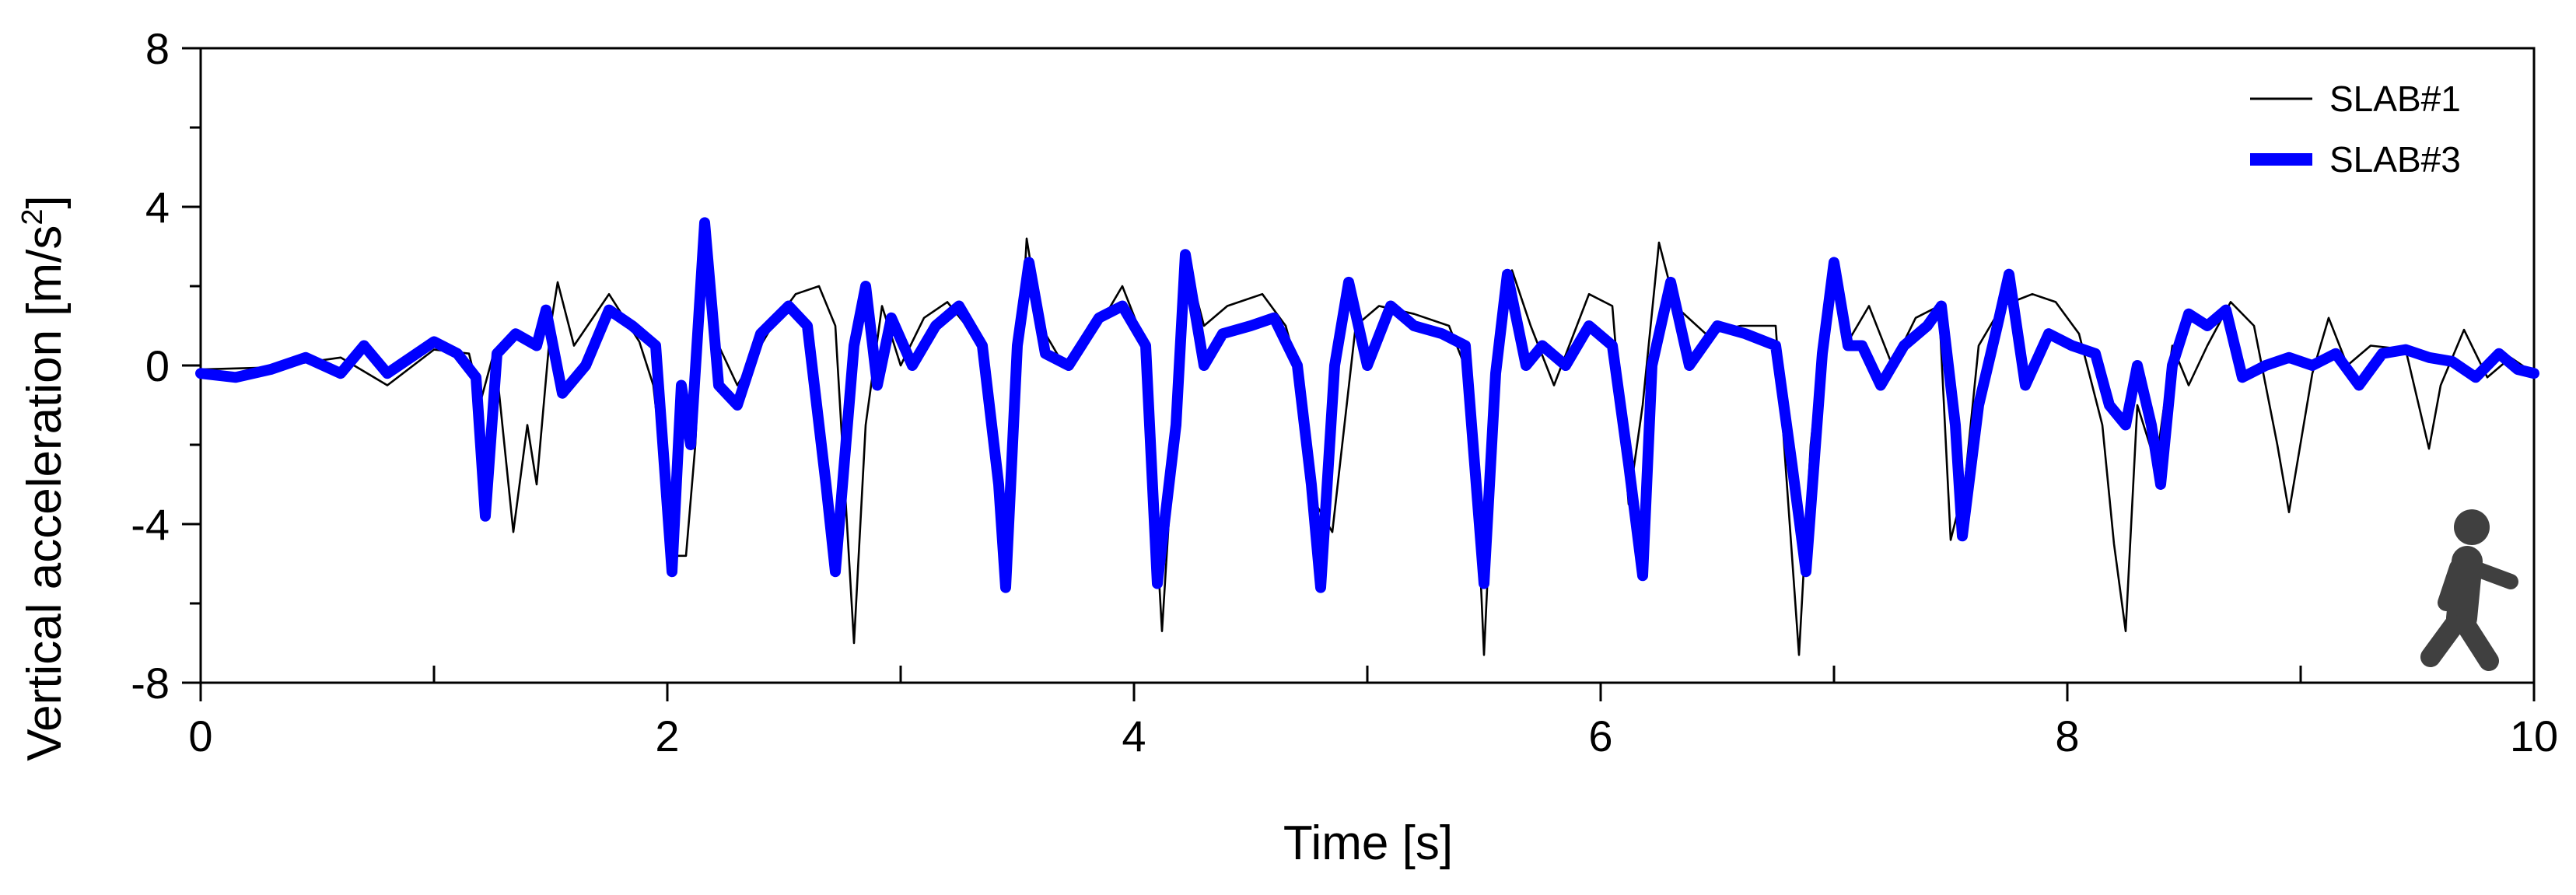 The image size is (2576, 895). Describe the element at coordinates (151, 524) in the screenshot. I see `y-tick-label: -4` at that location.